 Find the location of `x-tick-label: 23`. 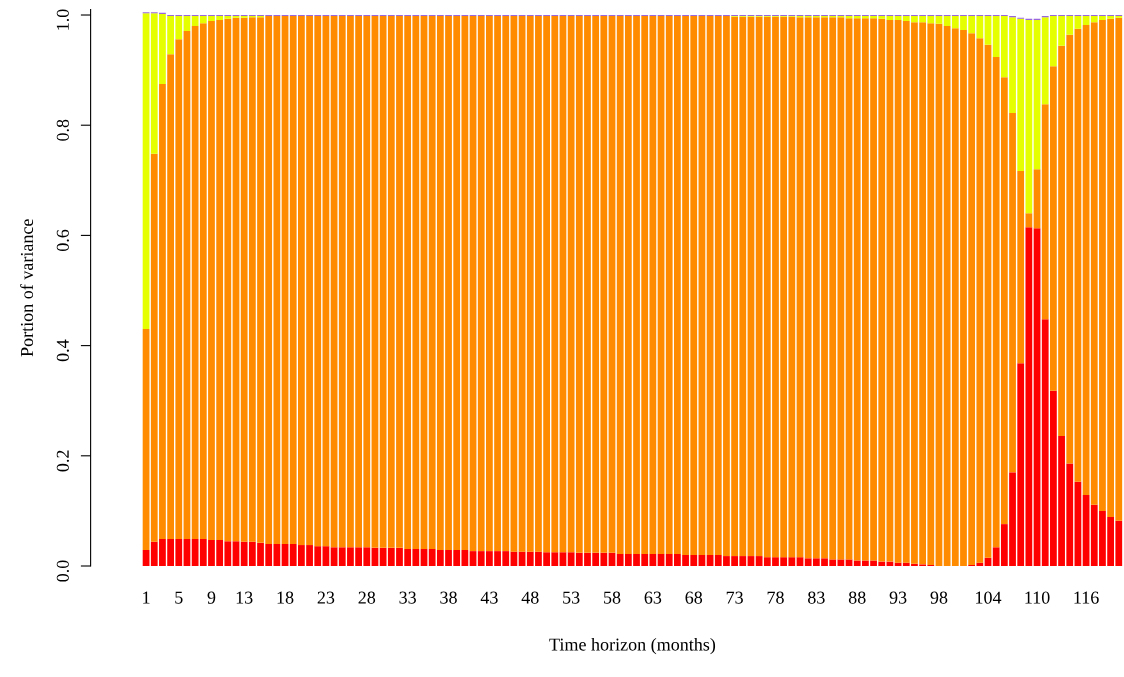

x-tick-label: 23 is located at coordinates (326, 597).